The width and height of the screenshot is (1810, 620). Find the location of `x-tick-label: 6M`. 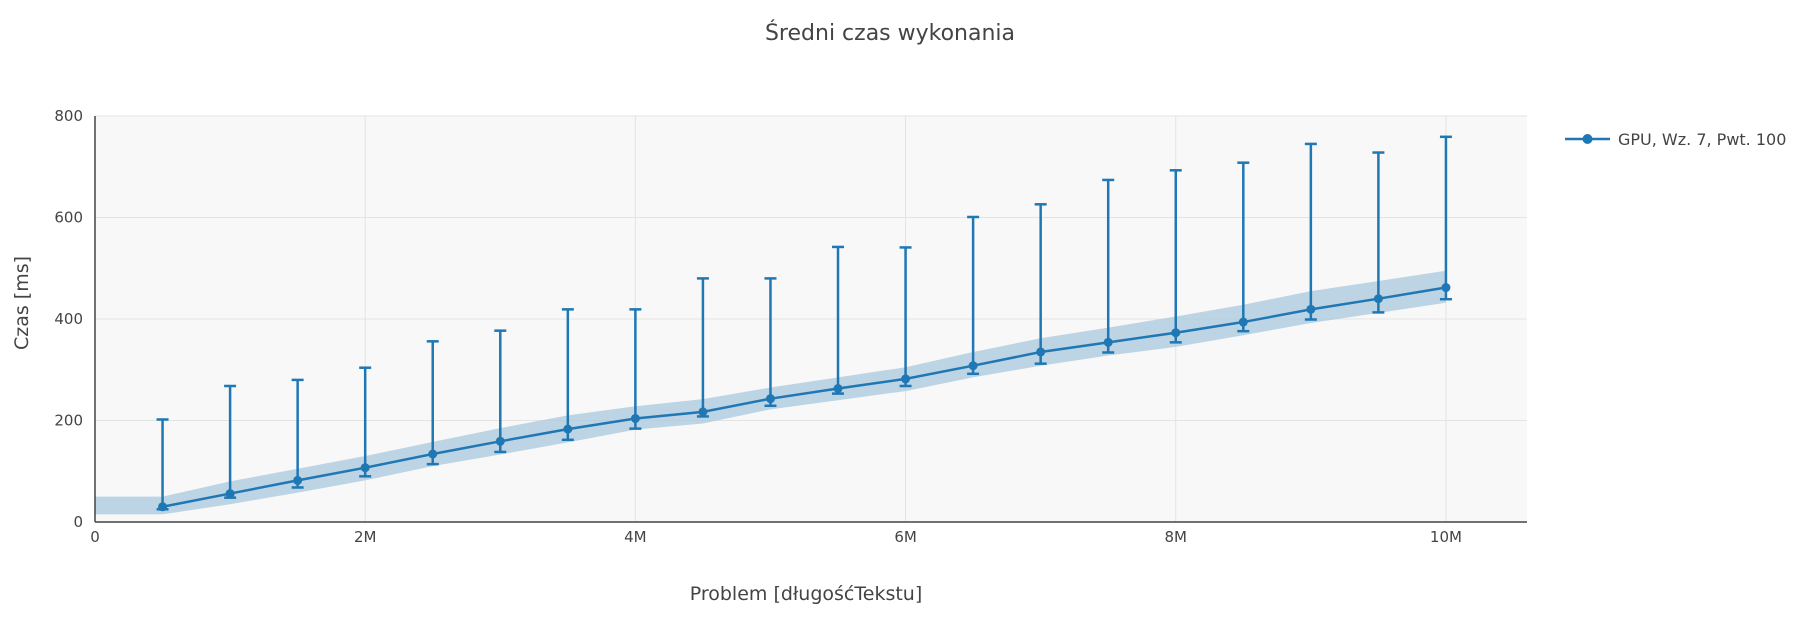

x-tick-label: 6M is located at coordinates (905, 537).